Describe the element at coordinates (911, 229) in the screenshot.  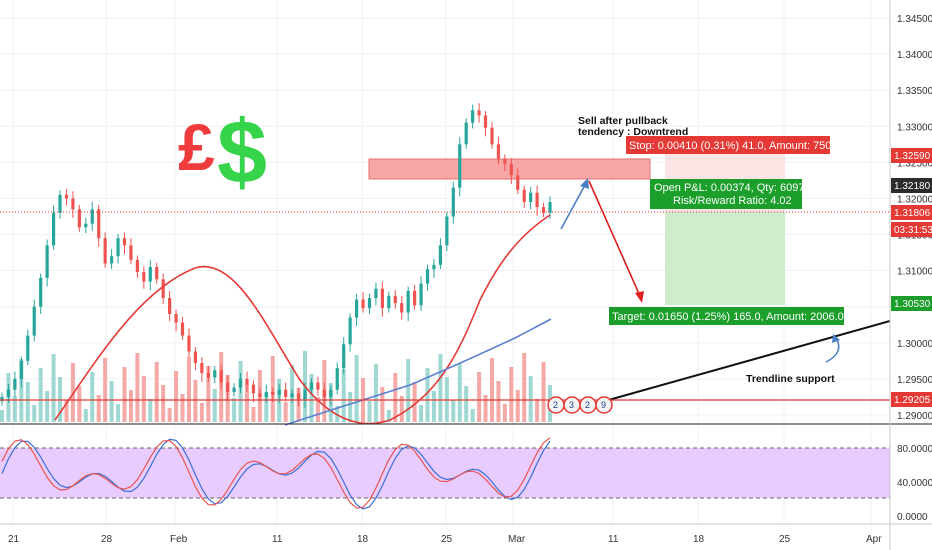
I see `countdown-badge` at that location.